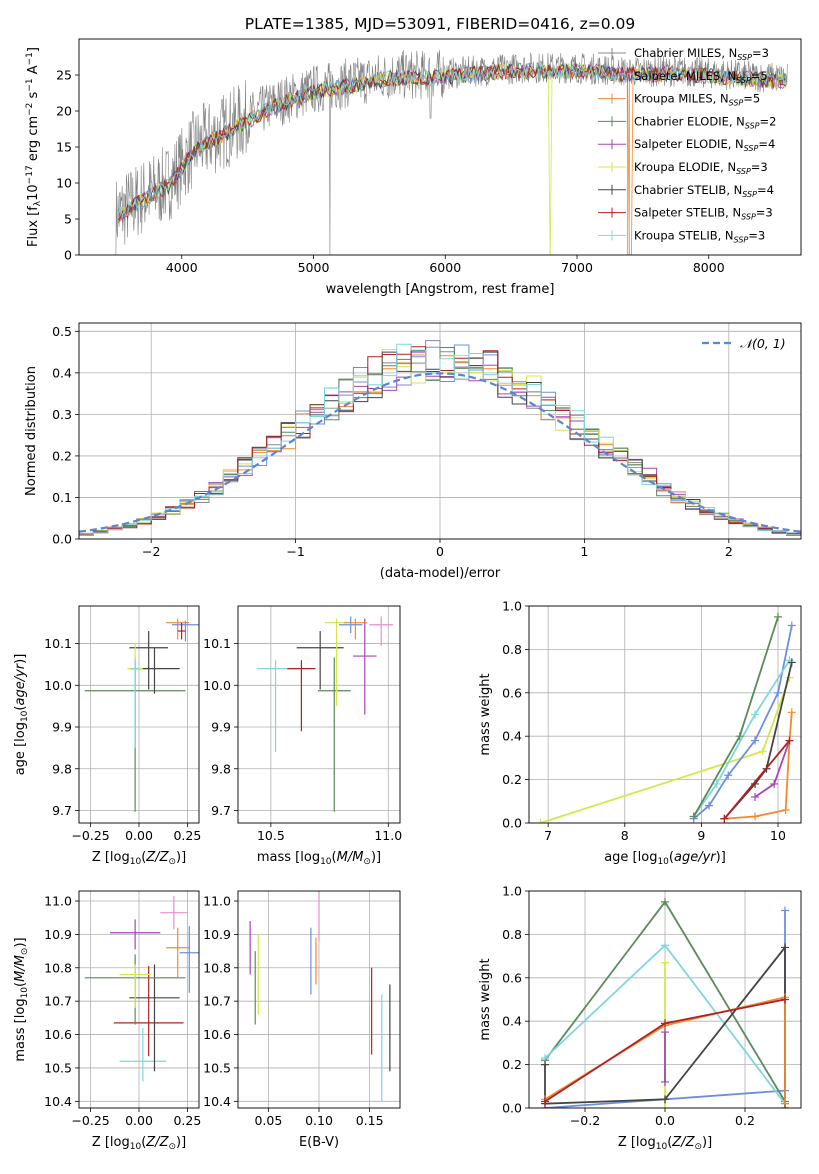 The image size is (819, 1174). What do you see at coordinates (697, 100) in the screenshot?
I see `legend-entry: Kroupa MILES, NSSP=5` at bounding box center [697, 100].